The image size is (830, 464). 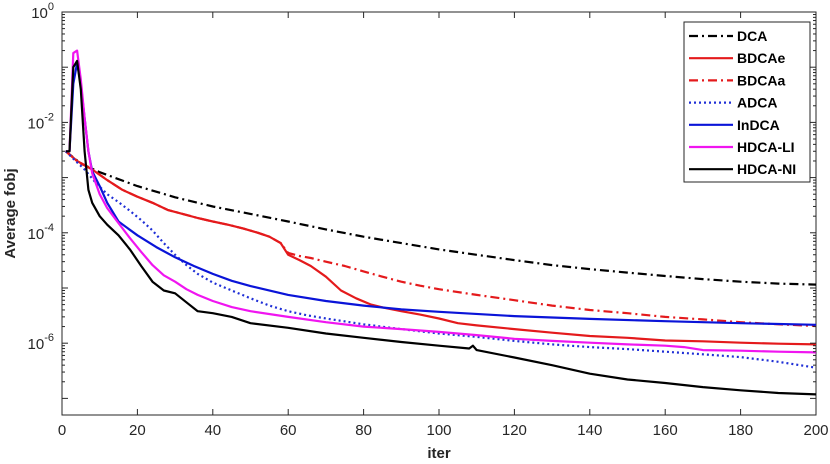 I want to click on legend: DCA BDCAe BDCAa ADCA InDCA HDCA-LI HDCA-NI, so click(x=747, y=102).